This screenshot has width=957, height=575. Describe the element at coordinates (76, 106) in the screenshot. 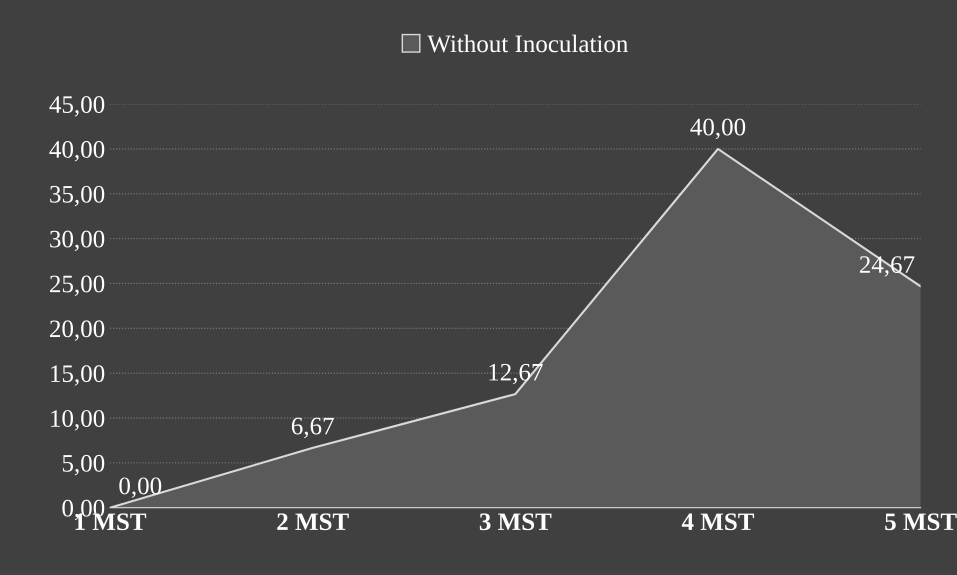

I see `y-tick-label: 45,00` at that location.